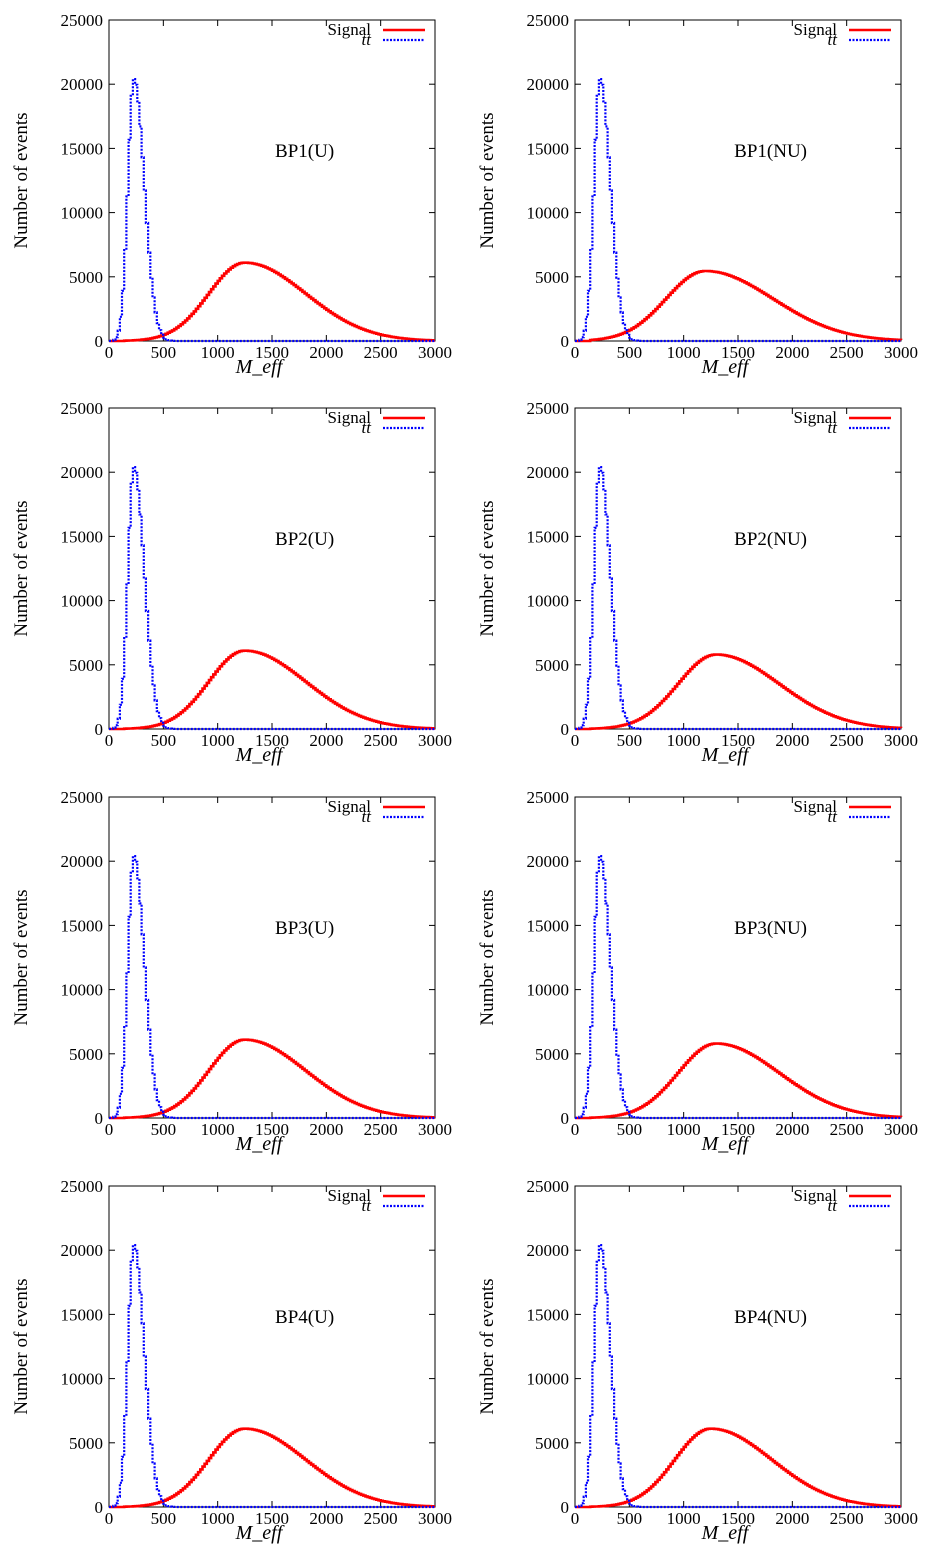  What do you see at coordinates (304, 928) in the screenshot?
I see `panel-annotation: BP3(U)` at bounding box center [304, 928].